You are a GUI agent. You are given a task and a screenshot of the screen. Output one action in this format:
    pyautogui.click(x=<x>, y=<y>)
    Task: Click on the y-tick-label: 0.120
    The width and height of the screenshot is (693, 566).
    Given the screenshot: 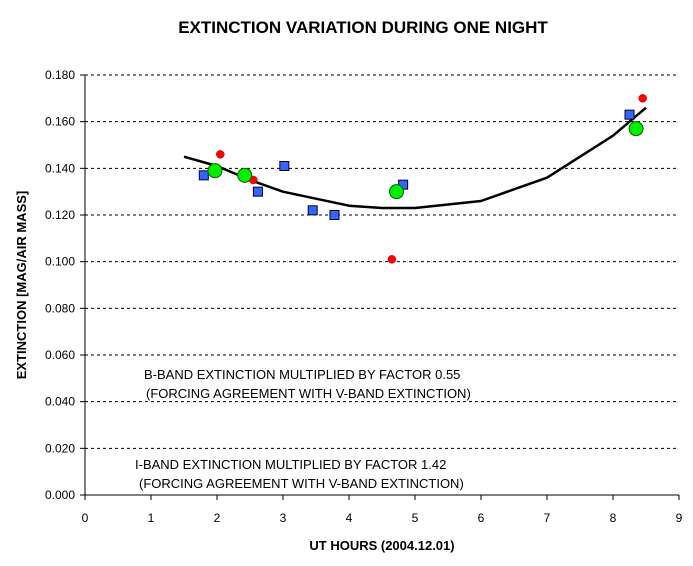 What is the action you would take?
    pyautogui.click(x=60, y=215)
    